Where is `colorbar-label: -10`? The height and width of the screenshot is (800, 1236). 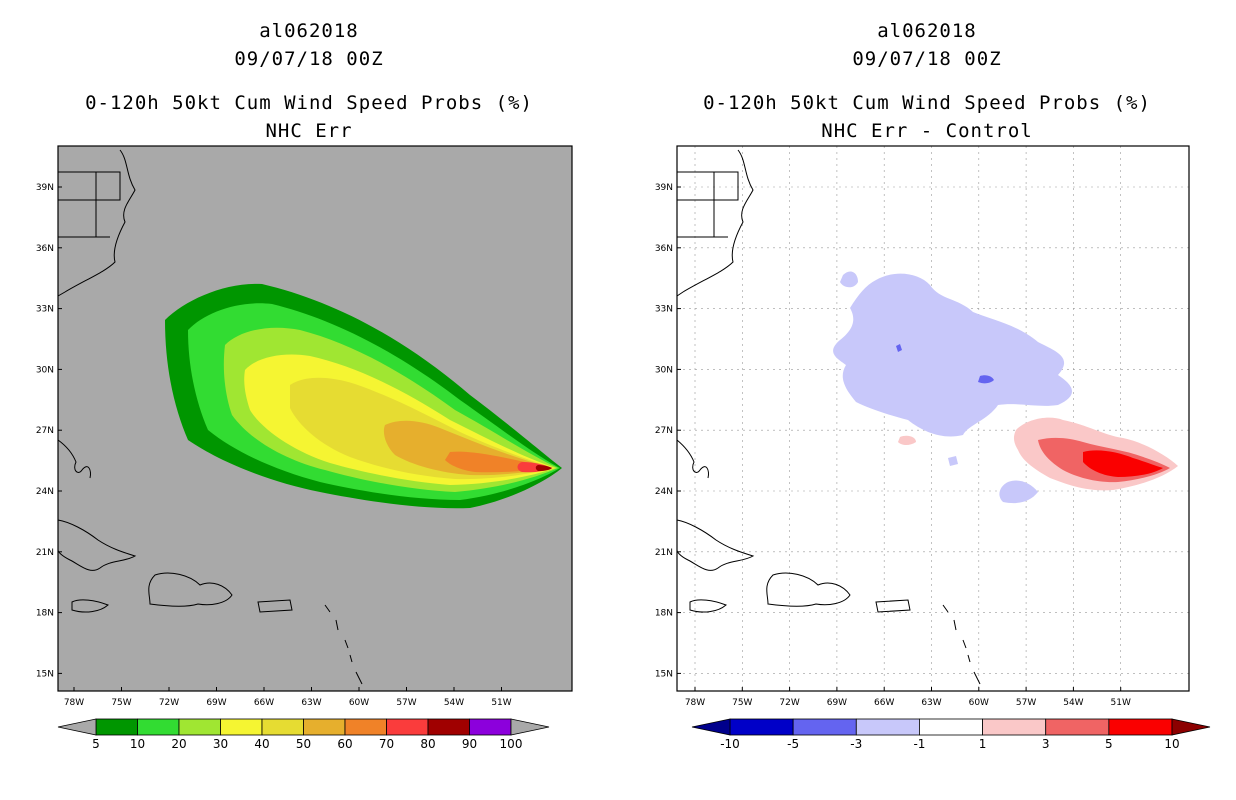 colorbar-label: -10 is located at coordinates (730, 744).